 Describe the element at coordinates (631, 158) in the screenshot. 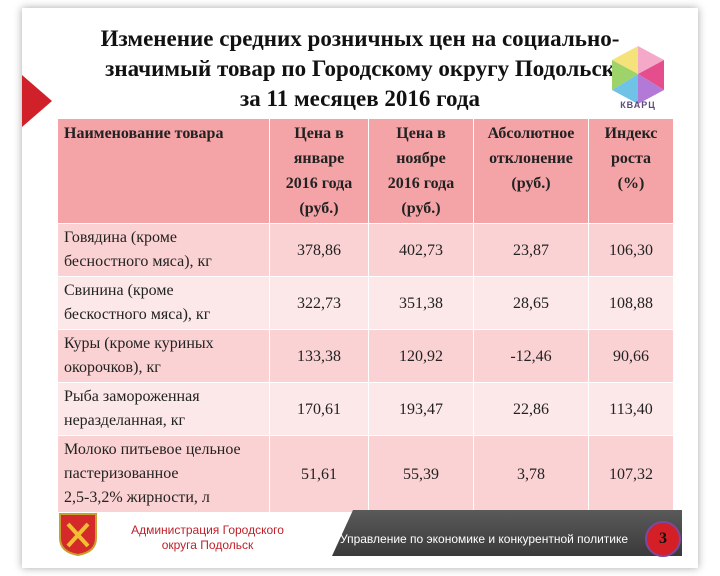

I see `column-header-line: роста` at that location.